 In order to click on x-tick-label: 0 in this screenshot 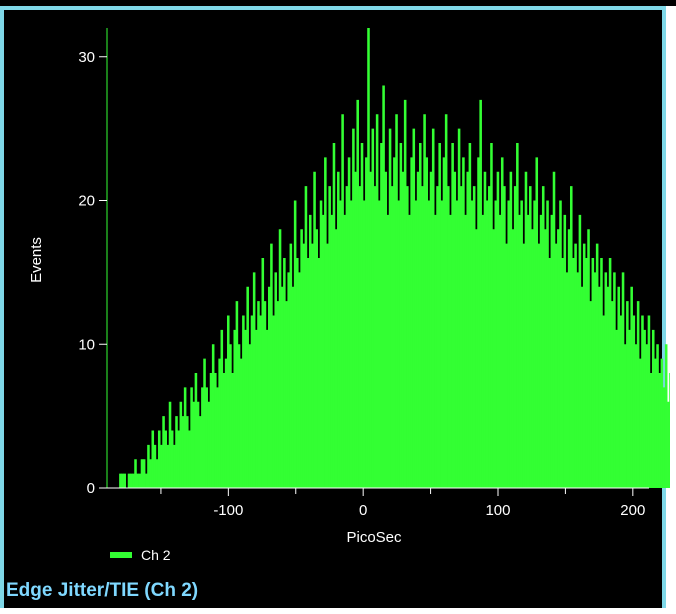, I will do `click(363, 510)`.